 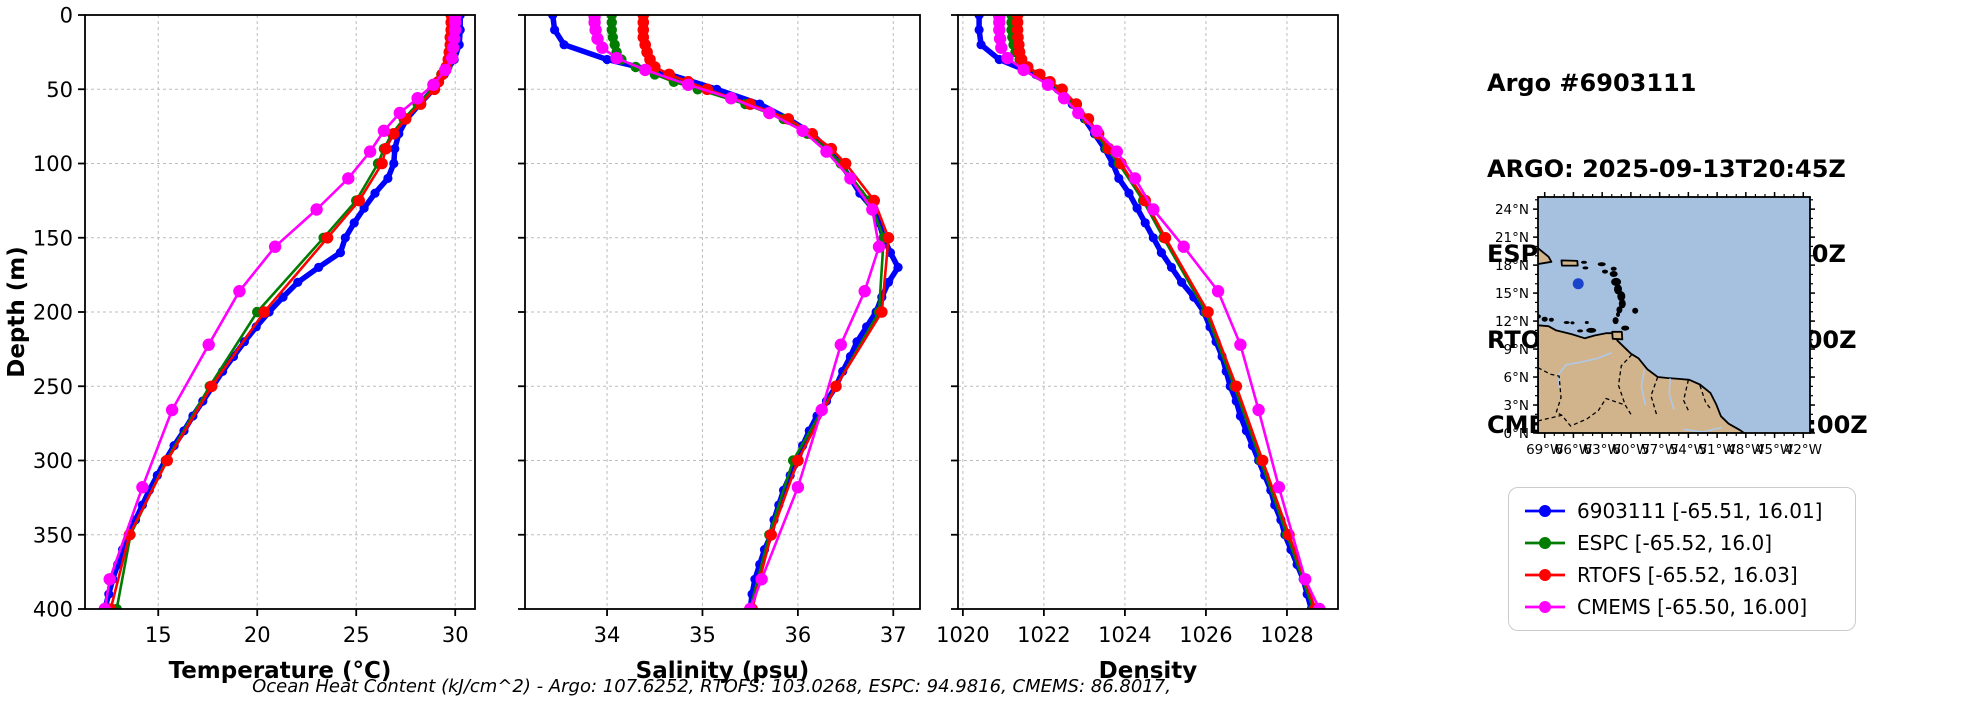 I want to click on legend-item-rtofs: RTOFS [-65.52, 16.03], so click(x=1682, y=575).